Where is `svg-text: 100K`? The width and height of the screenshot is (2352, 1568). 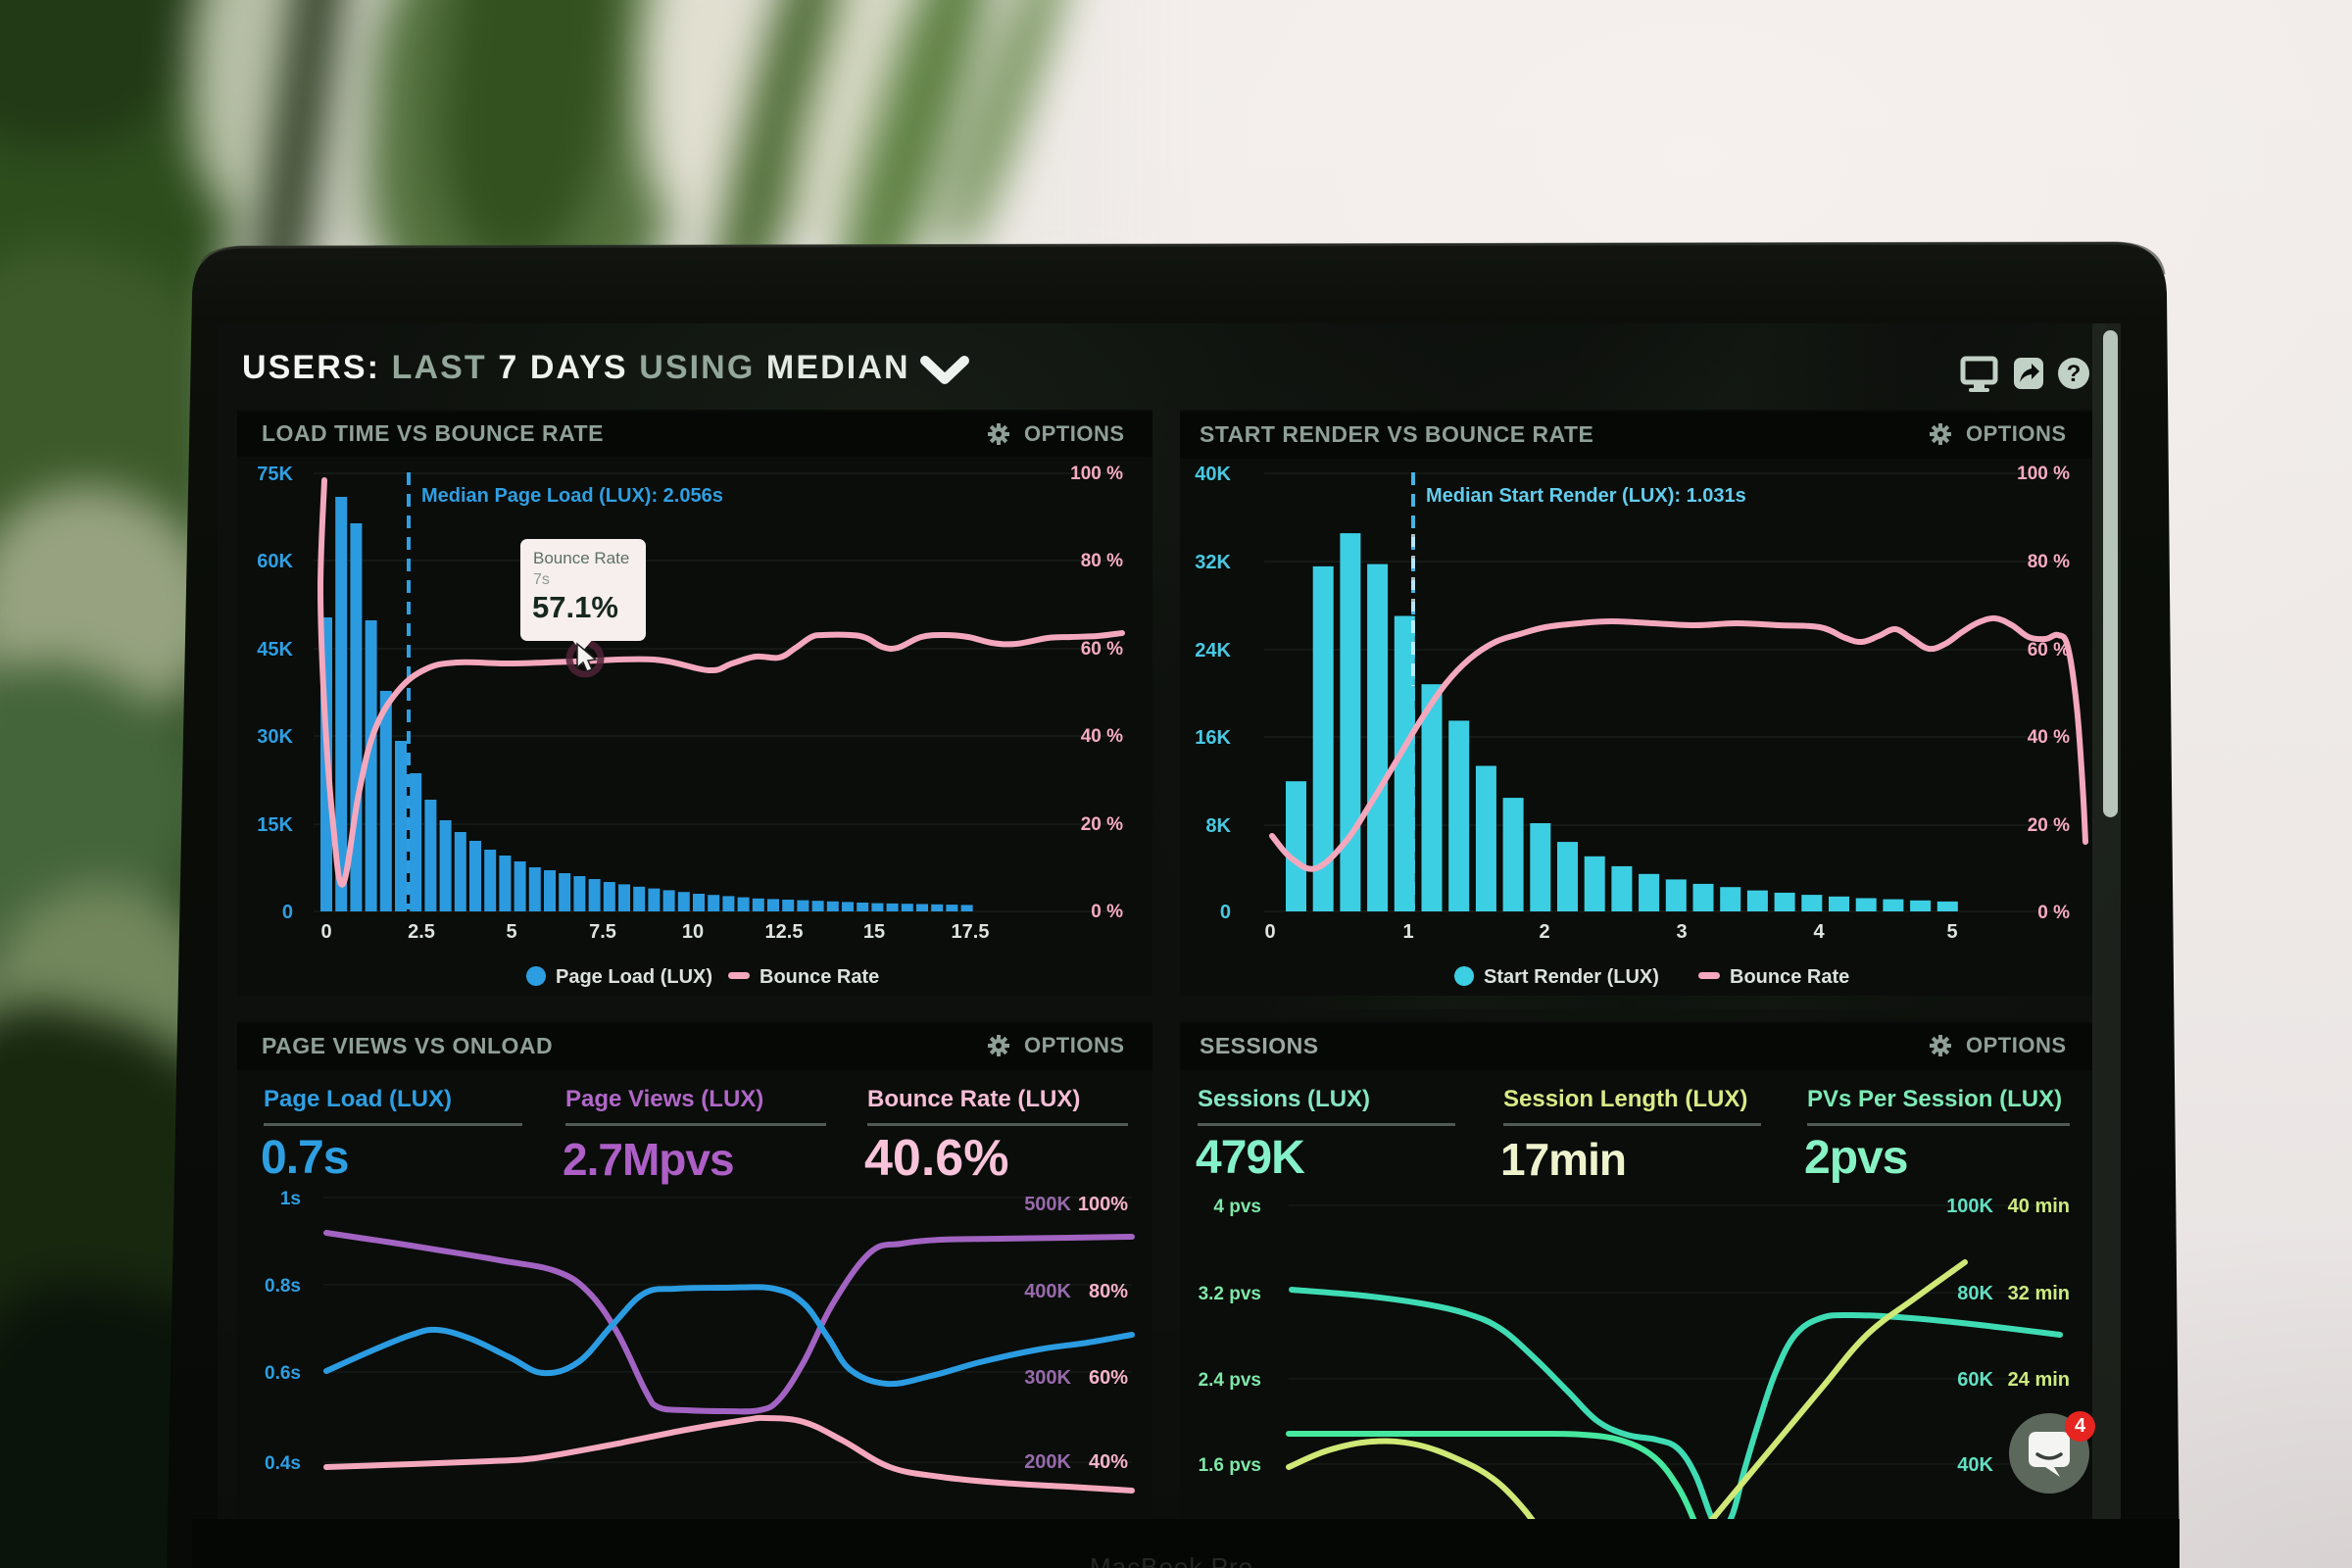 svg-text: 100K is located at coordinates (1969, 1206).